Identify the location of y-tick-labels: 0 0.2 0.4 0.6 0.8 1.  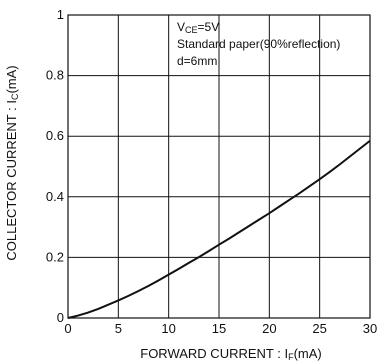
(55, 166).